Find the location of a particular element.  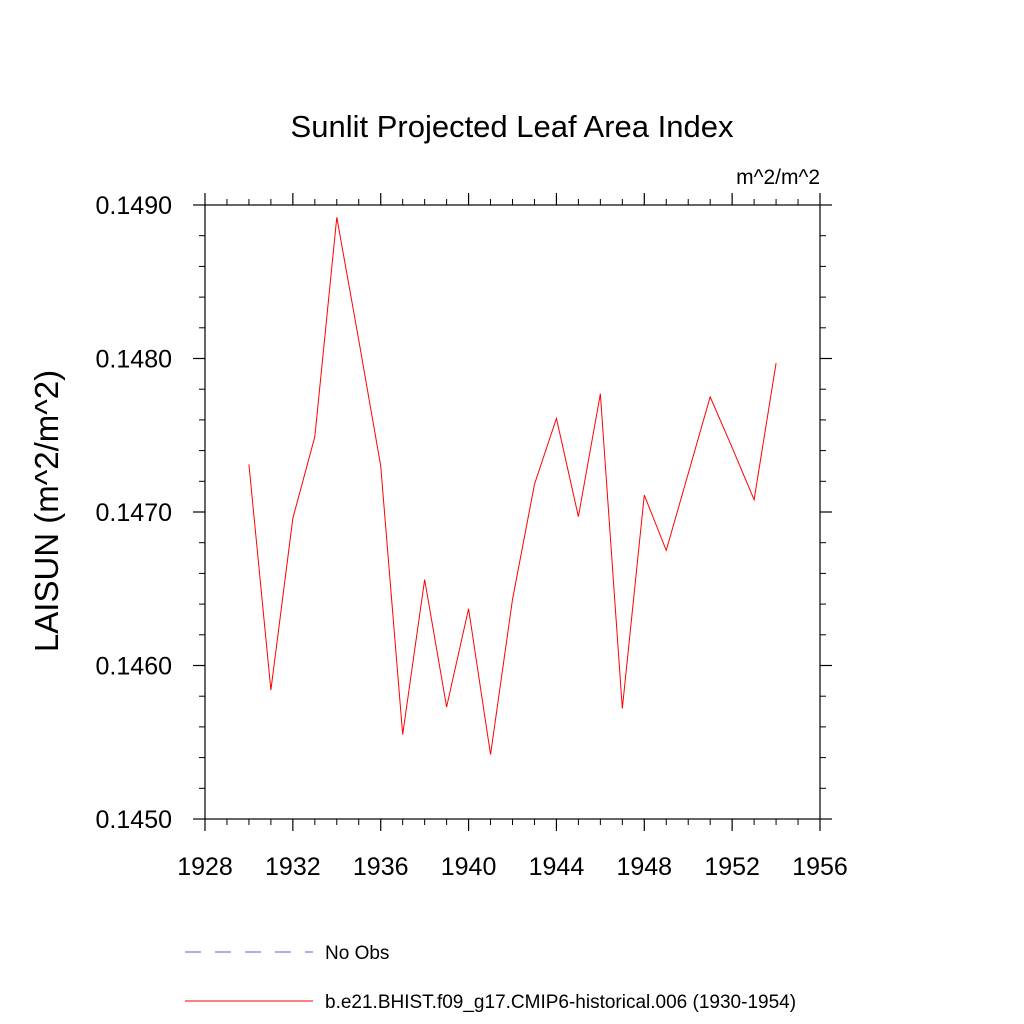

x-tick-label: 1948 is located at coordinates (644, 867).